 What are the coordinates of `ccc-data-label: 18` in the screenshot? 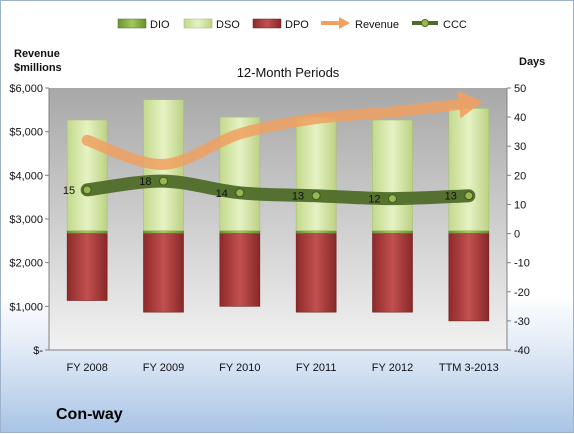 It's located at (145, 182).